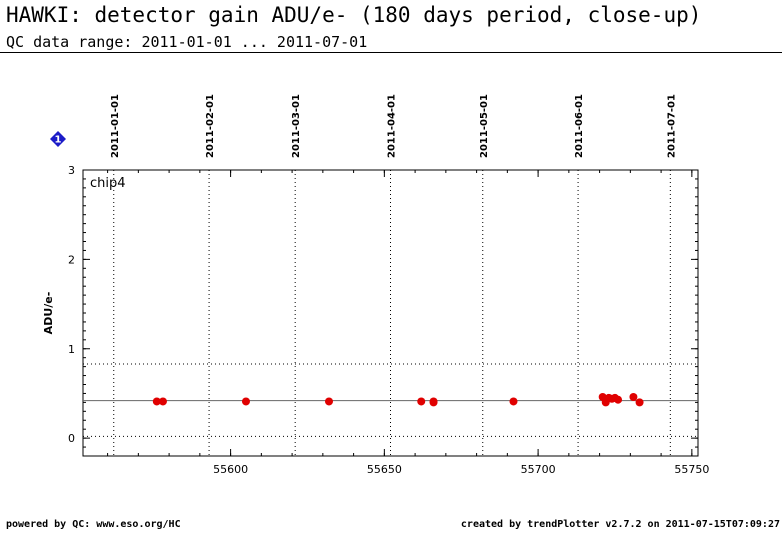 The width and height of the screenshot is (782, 542). What do you see at coordinates (230, 469) in the screenshot?
I see `x-tick-label: 55600` at bounding box center [230, 469].